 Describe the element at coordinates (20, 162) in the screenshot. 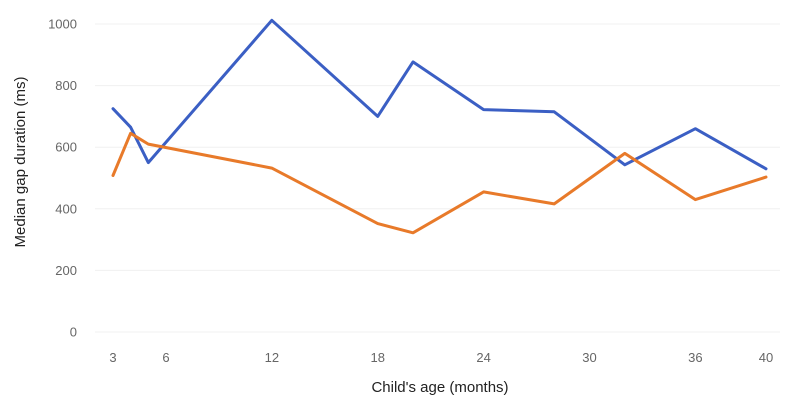

I see `y-axis-title: Median gap duration (ms)` at that location.